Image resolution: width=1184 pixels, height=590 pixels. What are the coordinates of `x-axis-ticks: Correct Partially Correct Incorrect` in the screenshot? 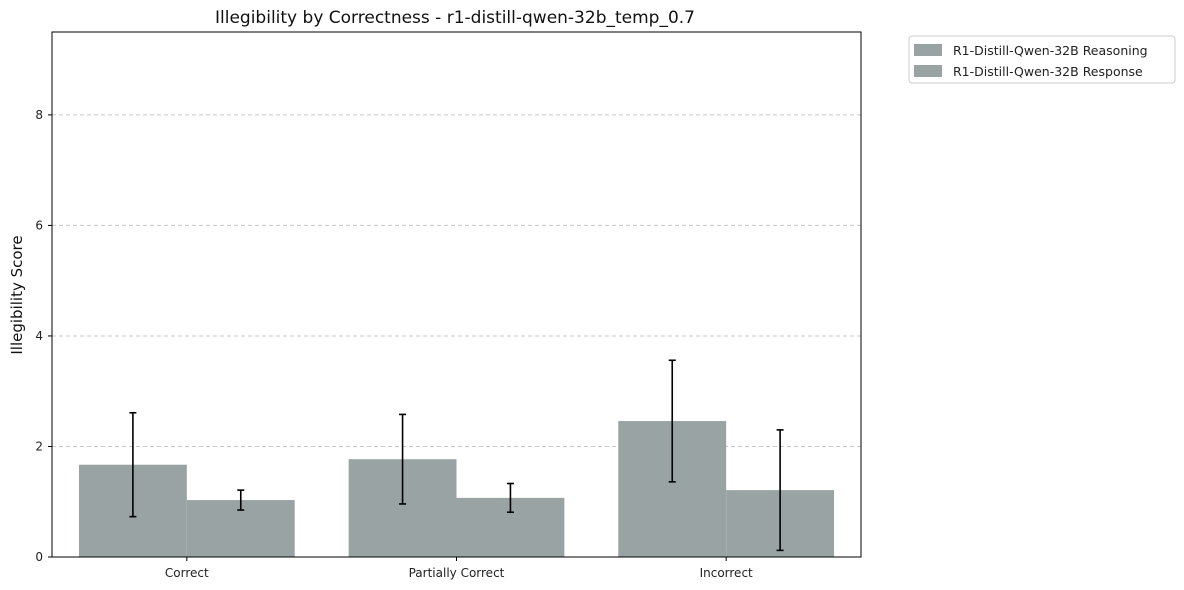 It's located at (459, 568).